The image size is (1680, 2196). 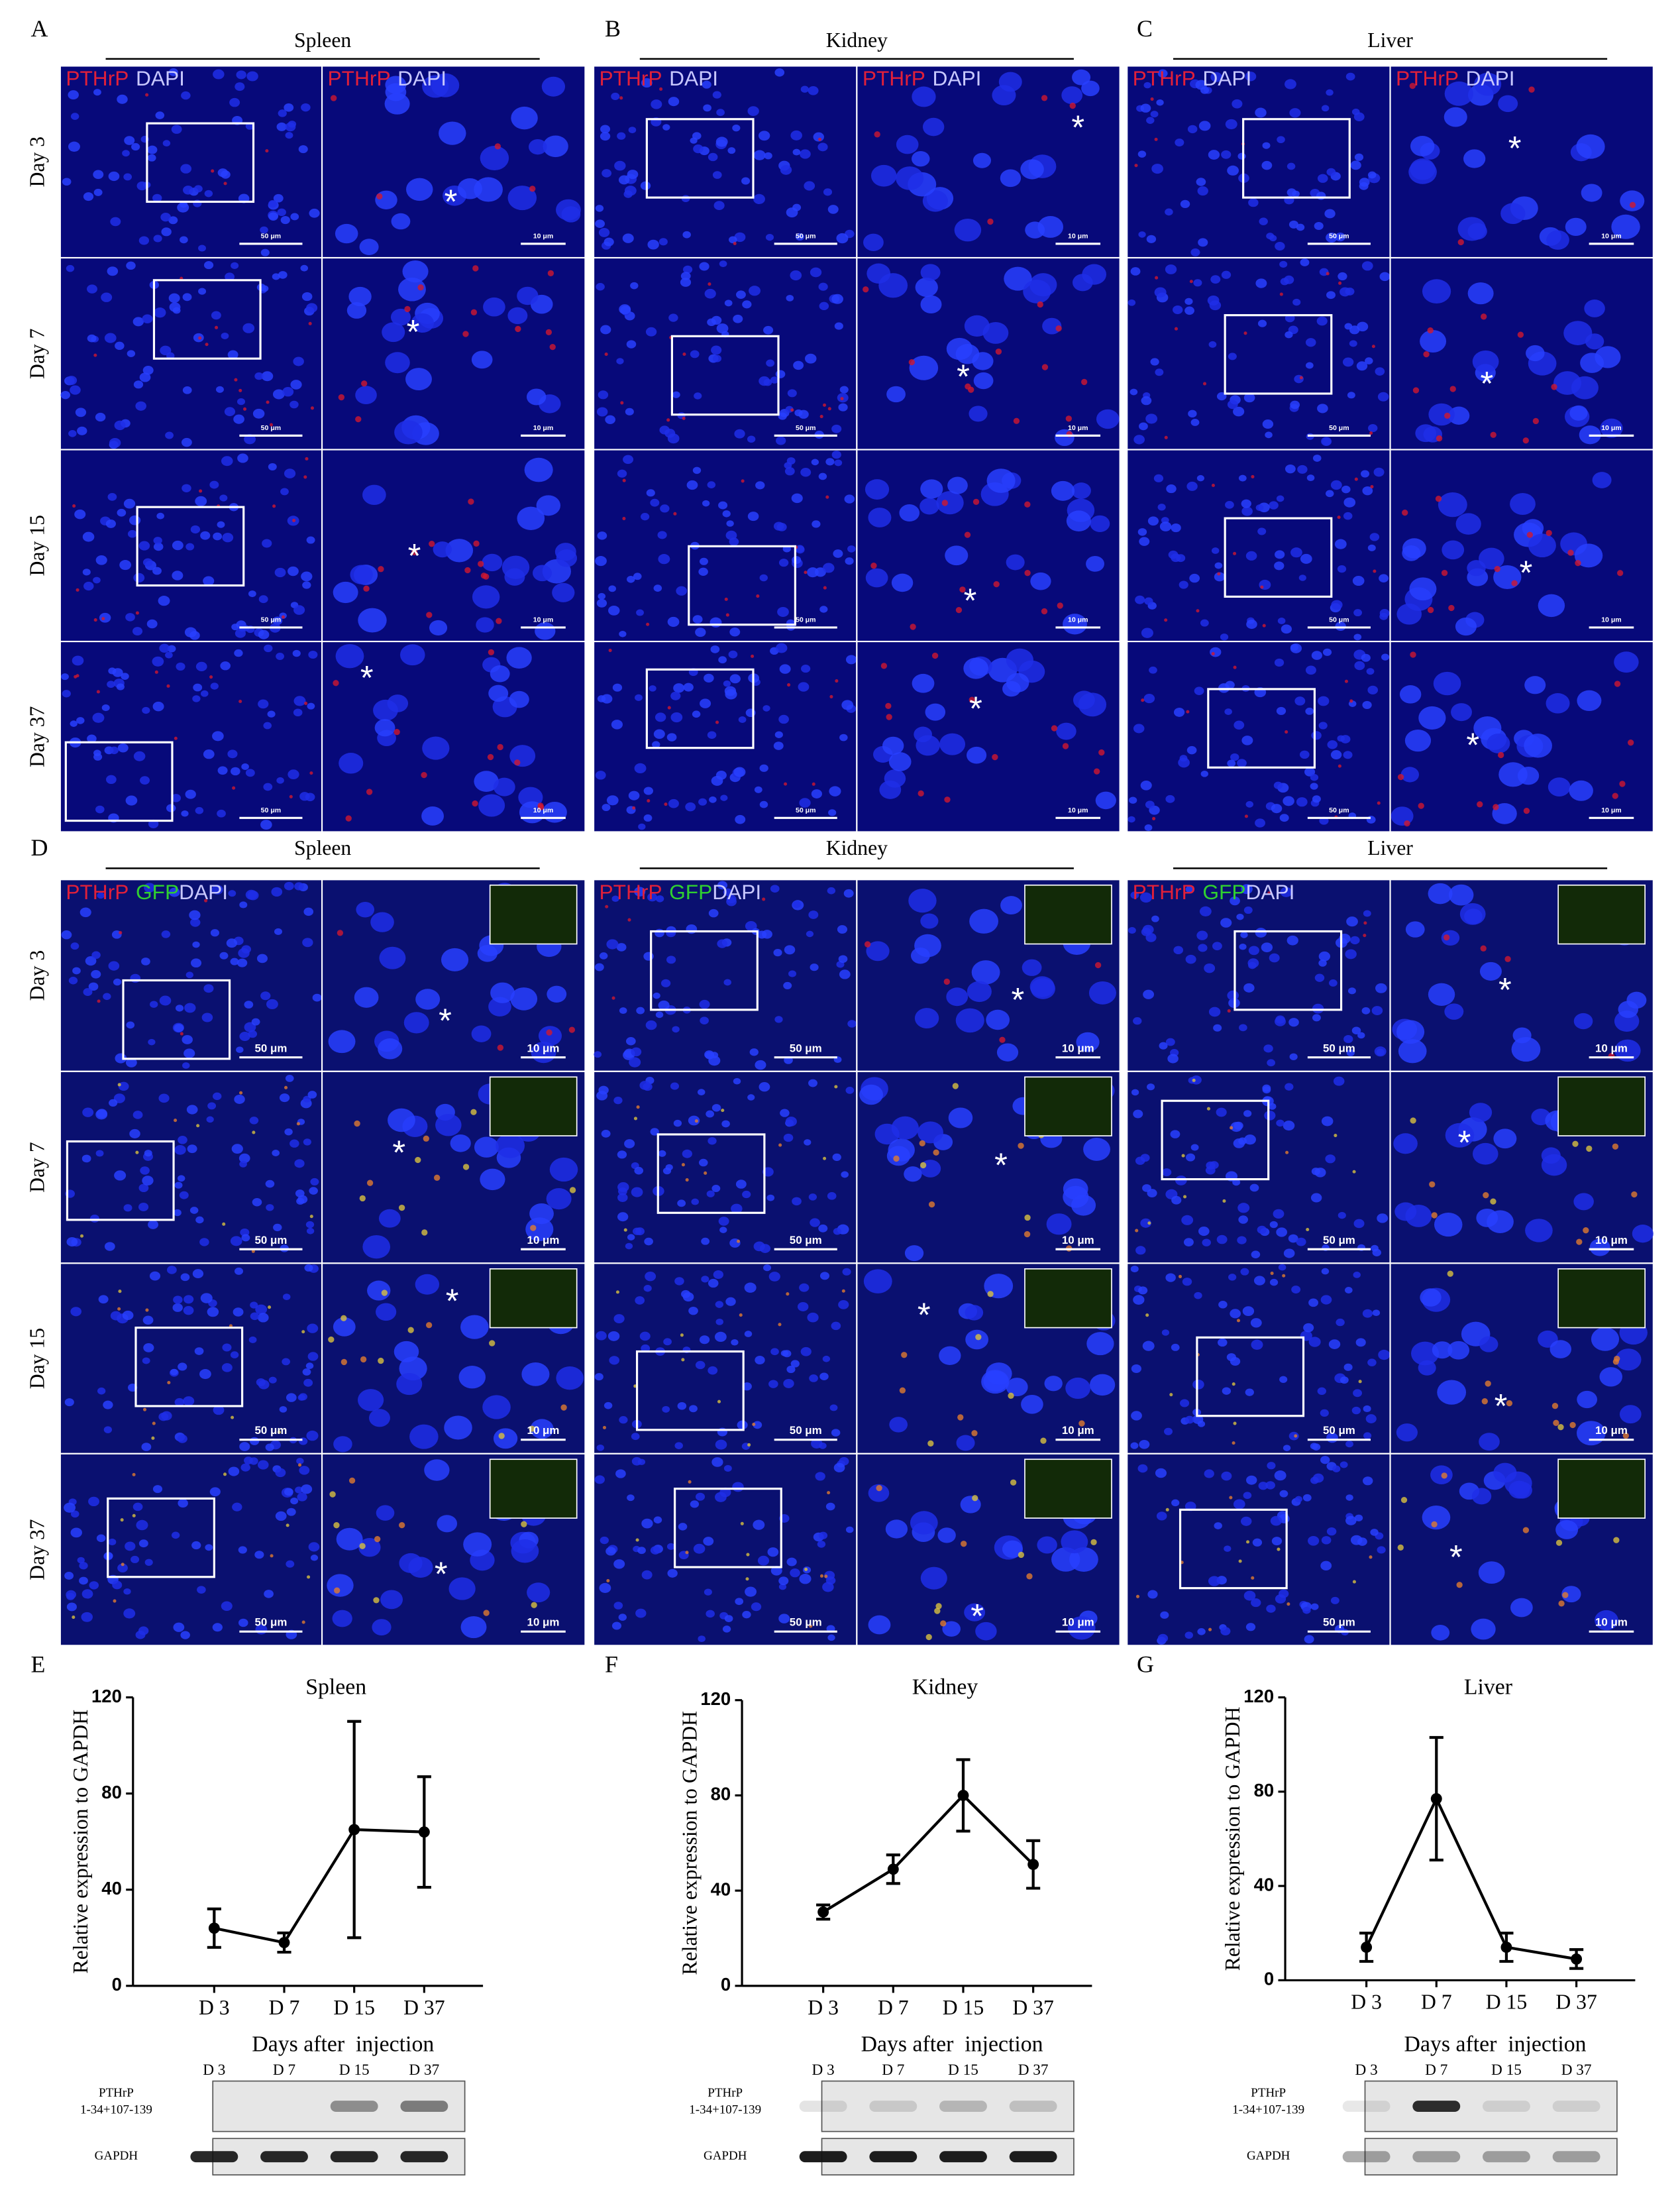 What do you see at coordinates (125, 78) in the screenshot?
I see `channel-label: PTHrP DAPI` at bounding box center [125, 78].